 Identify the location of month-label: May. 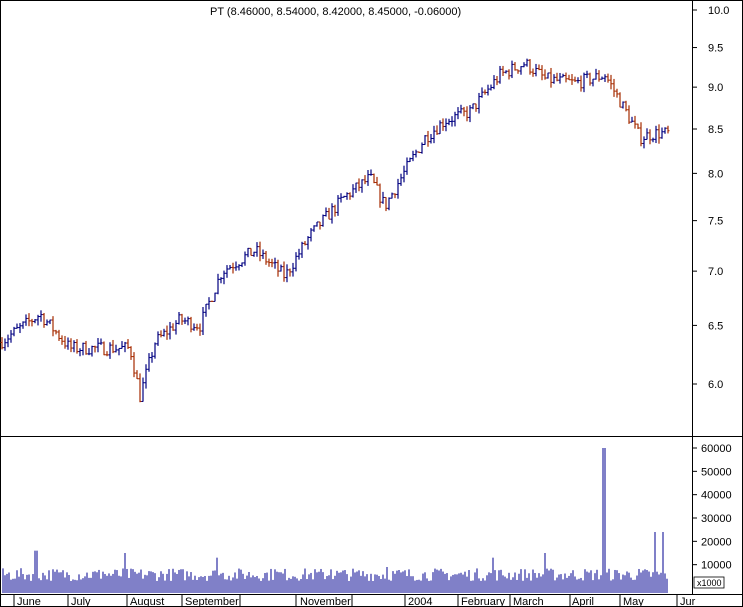
(633, 601).